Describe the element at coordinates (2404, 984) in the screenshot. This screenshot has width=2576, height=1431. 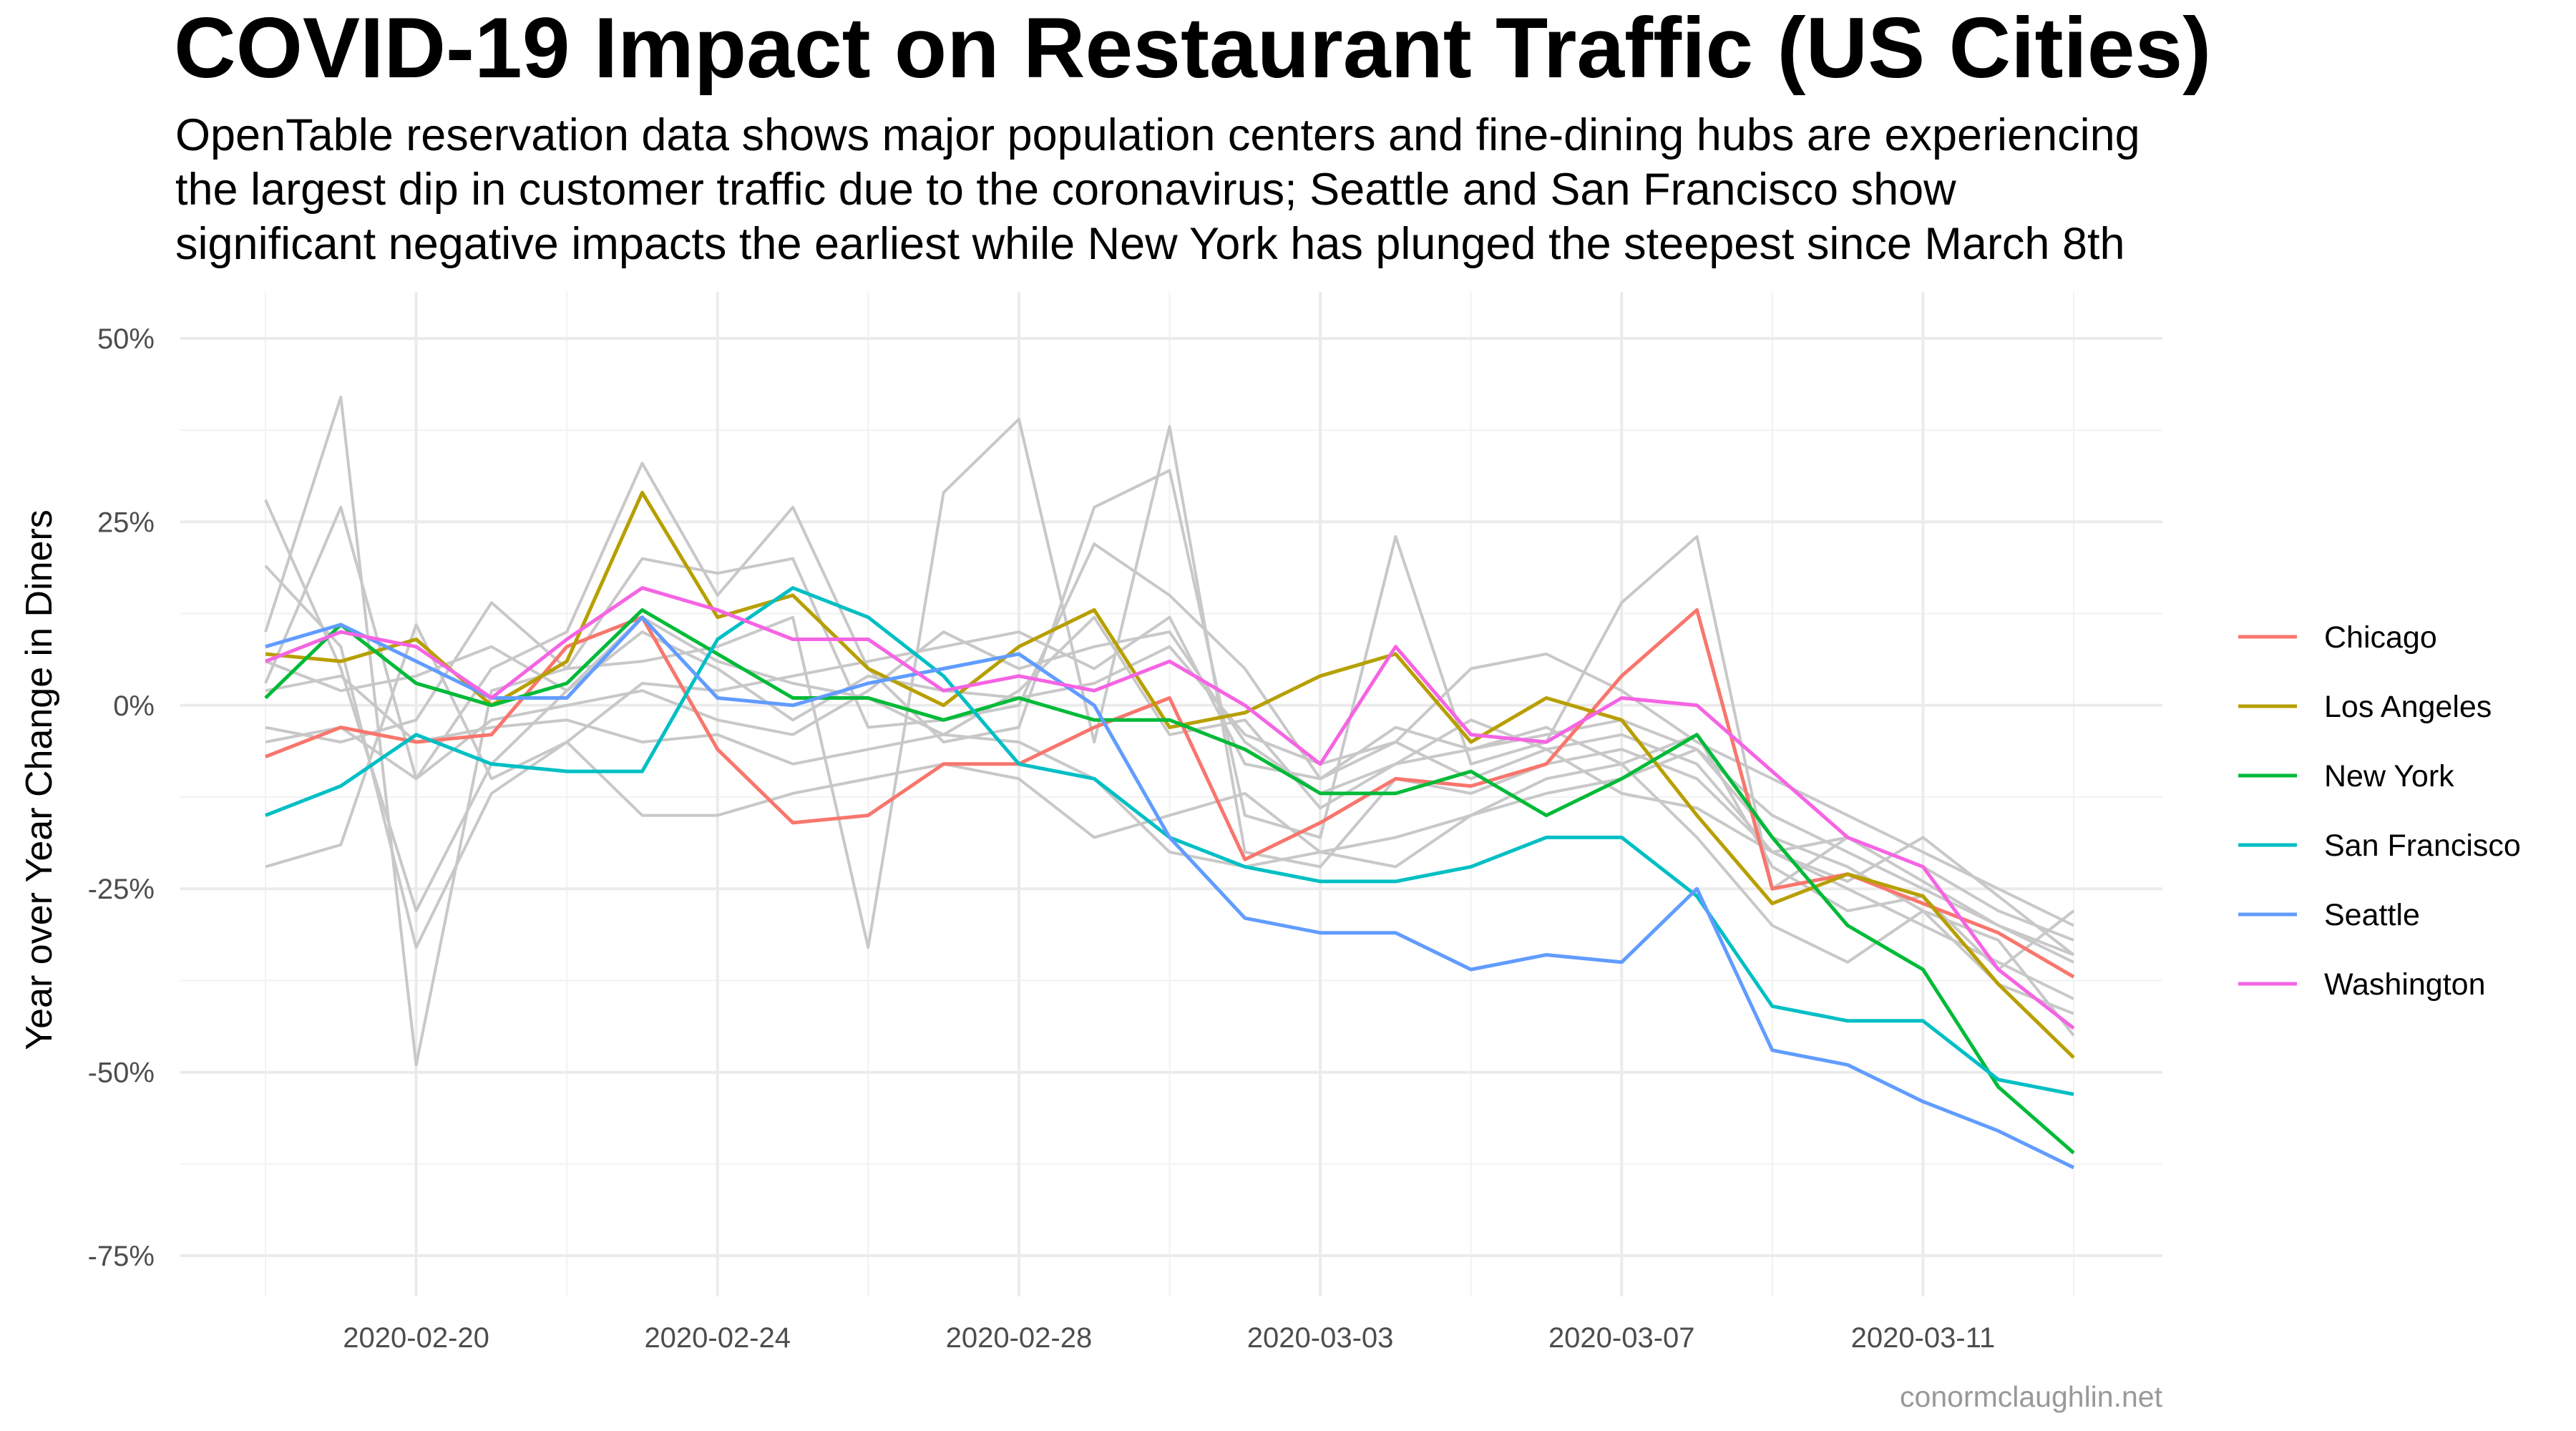
I see `legend-label-washington: Washington` at that location.